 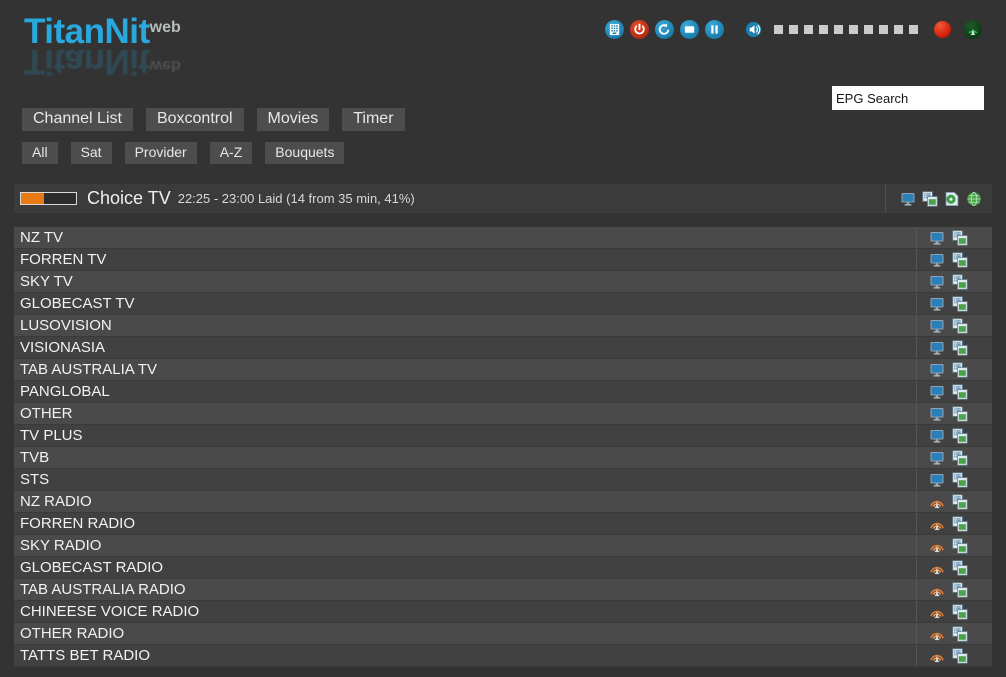 What do you see at coordinates (305, 153) in the screenshot?
I see `subtab-bouquets: Bouquets` at bounding box center [305, 153].